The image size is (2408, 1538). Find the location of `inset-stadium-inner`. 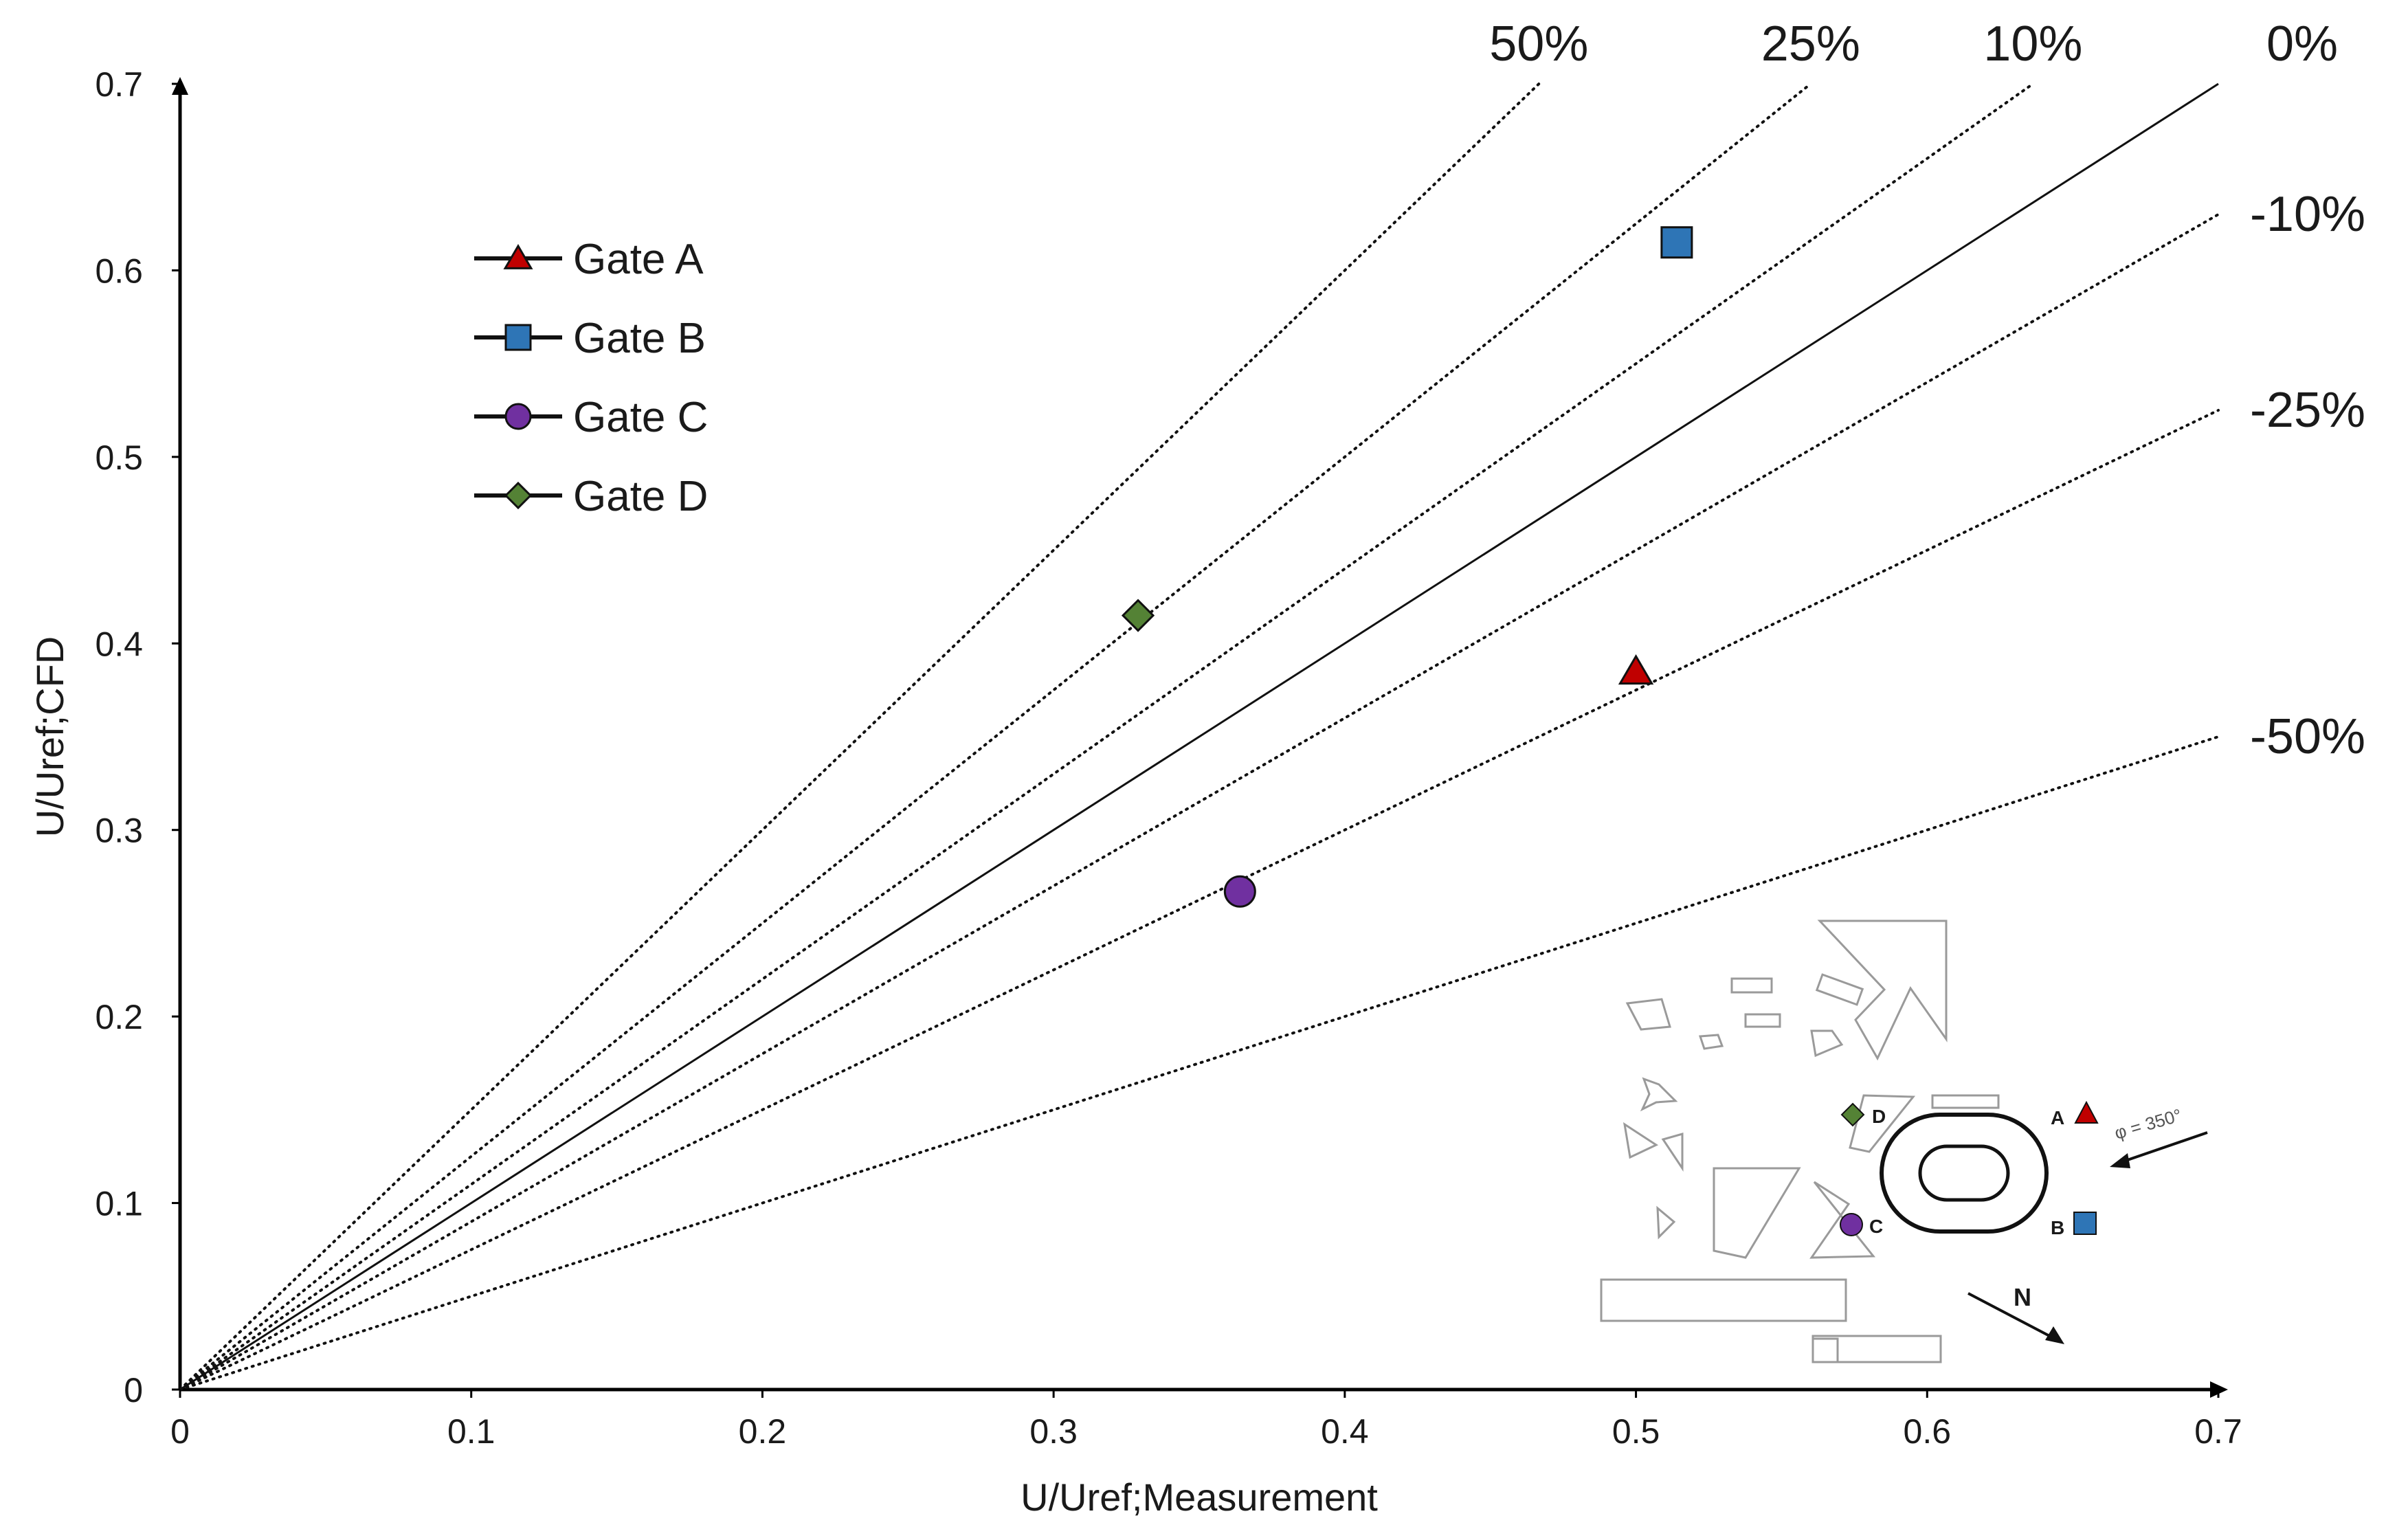

inset-stadium-inner is located at coordinates (1964, 1173).